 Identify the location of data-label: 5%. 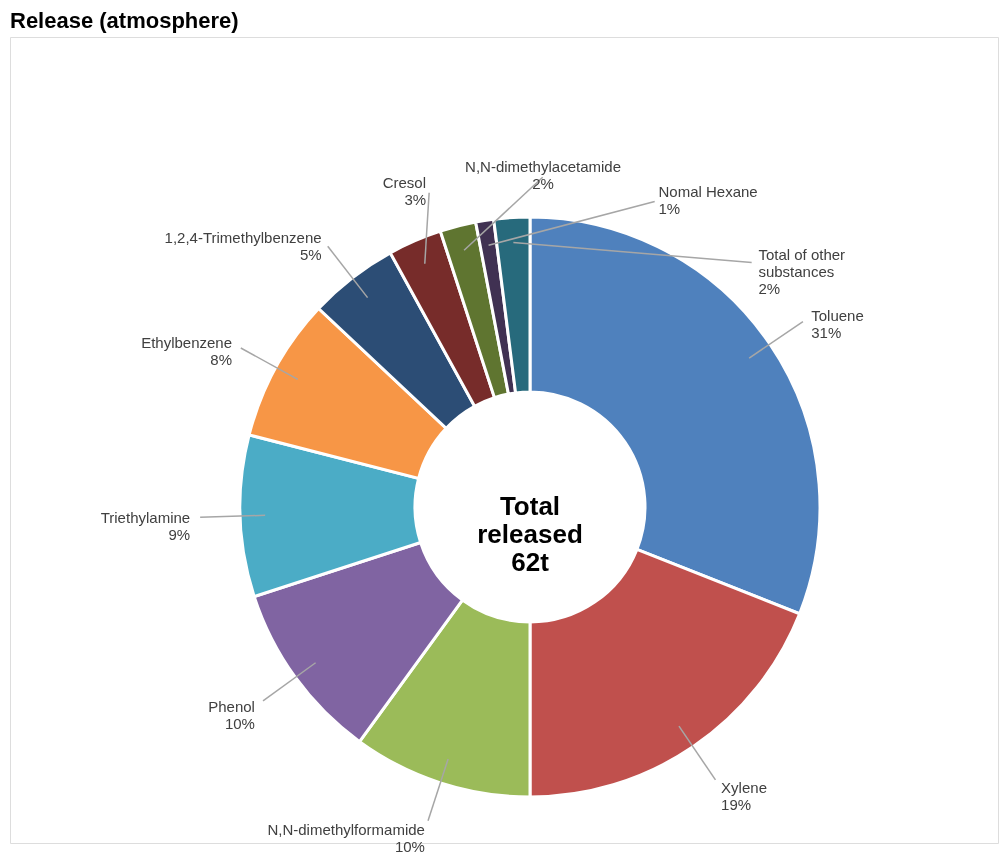
(310, 255).